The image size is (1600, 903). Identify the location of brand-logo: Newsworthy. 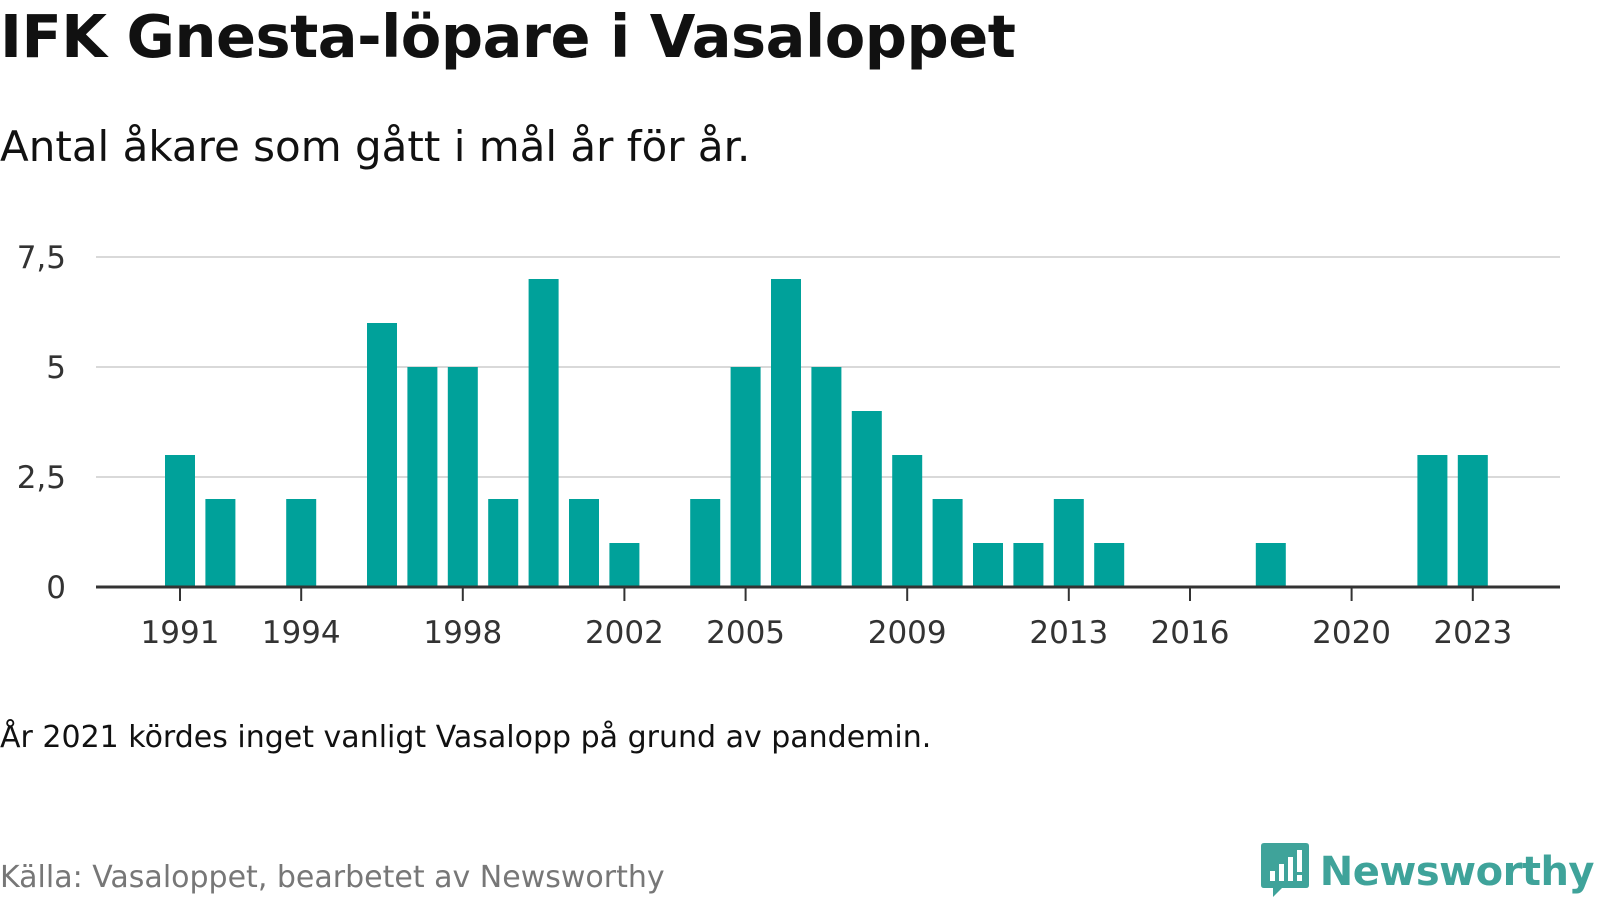
(1427, 872).